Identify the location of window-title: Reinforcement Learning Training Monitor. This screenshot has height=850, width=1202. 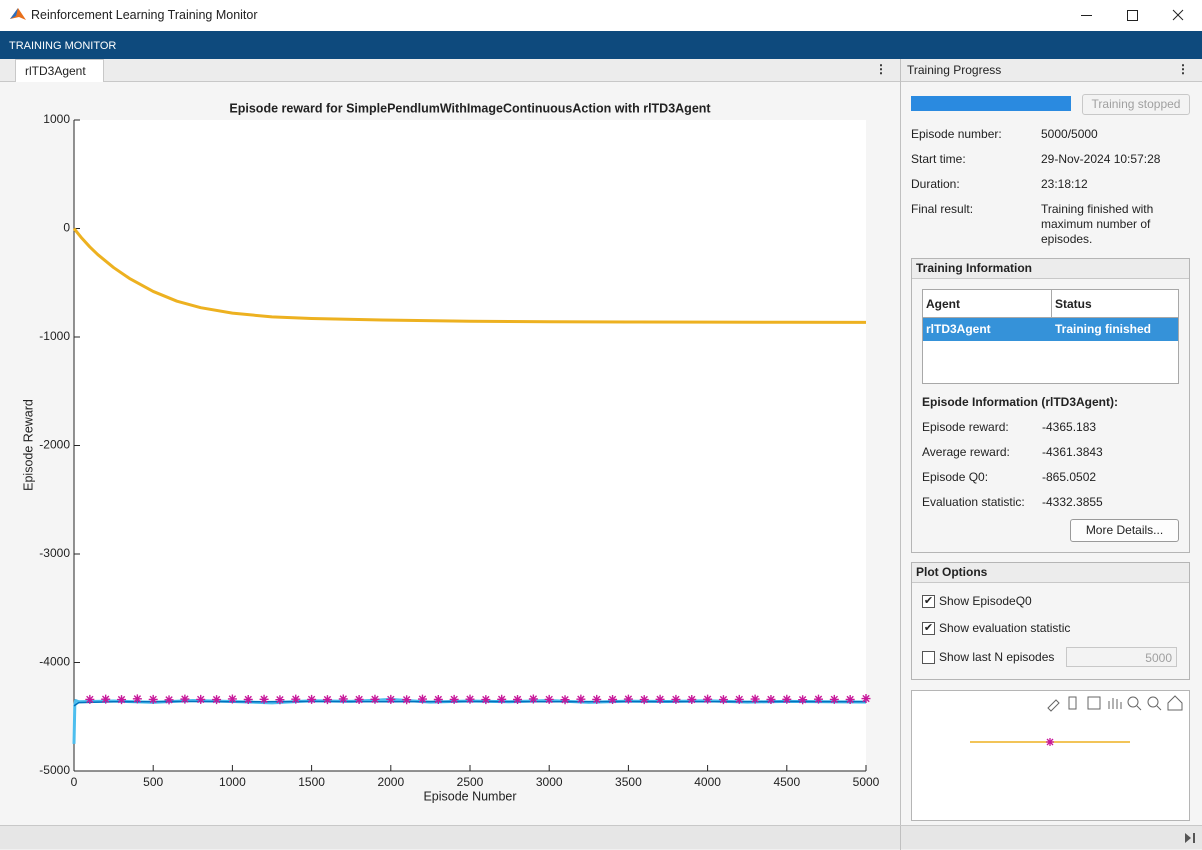
(144, 15).